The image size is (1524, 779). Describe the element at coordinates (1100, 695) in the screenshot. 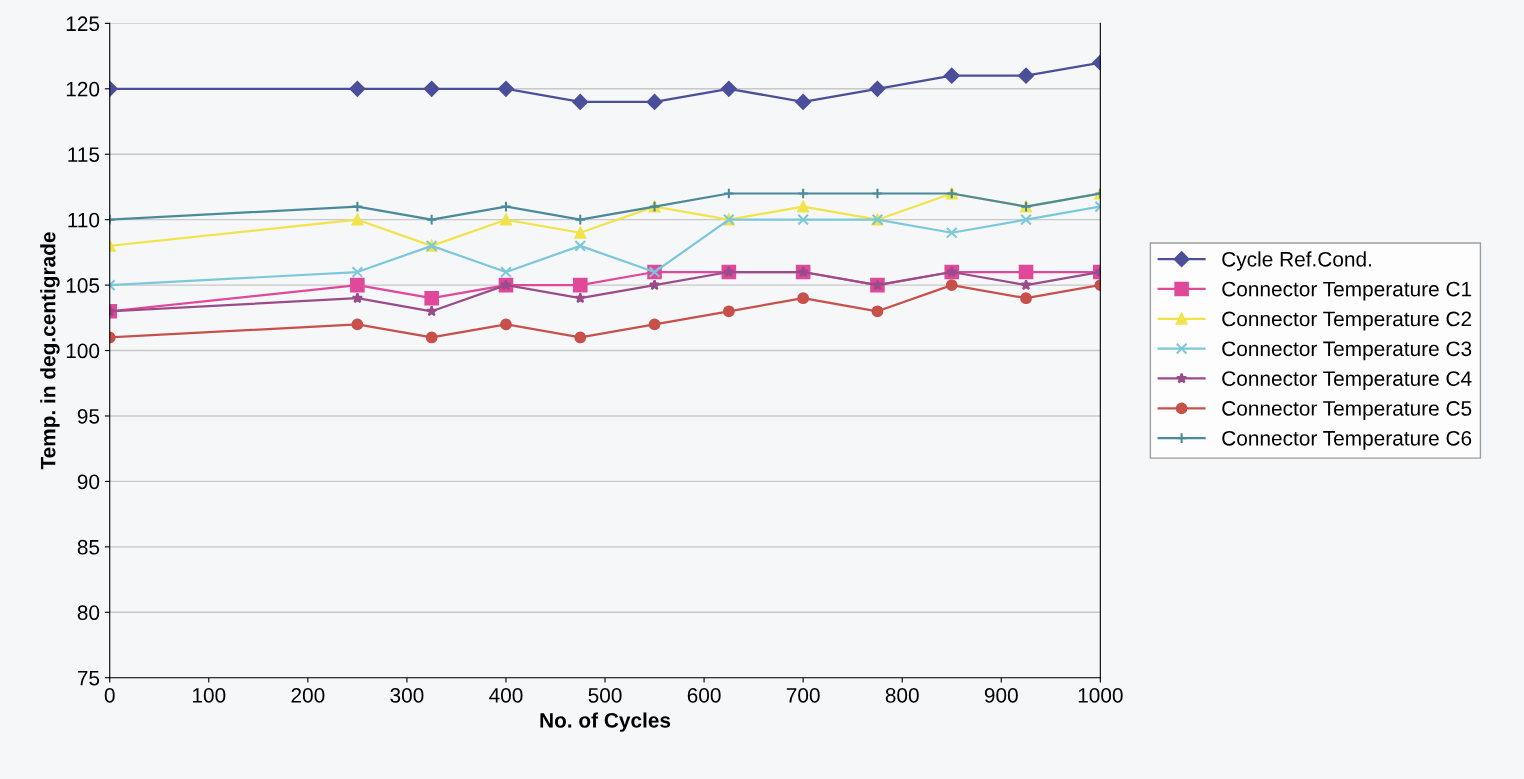

I see `x-tick-label: 1000` at that location.